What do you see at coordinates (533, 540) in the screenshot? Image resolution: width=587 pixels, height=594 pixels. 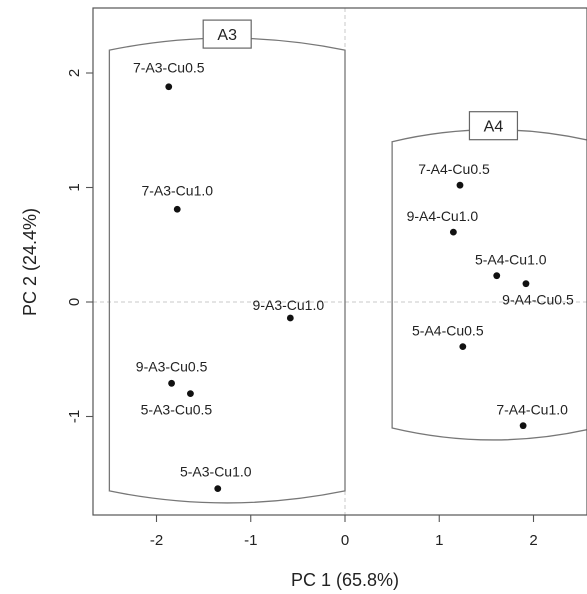 I see `x-tick-label: 2` at bounding box center [533, 540].